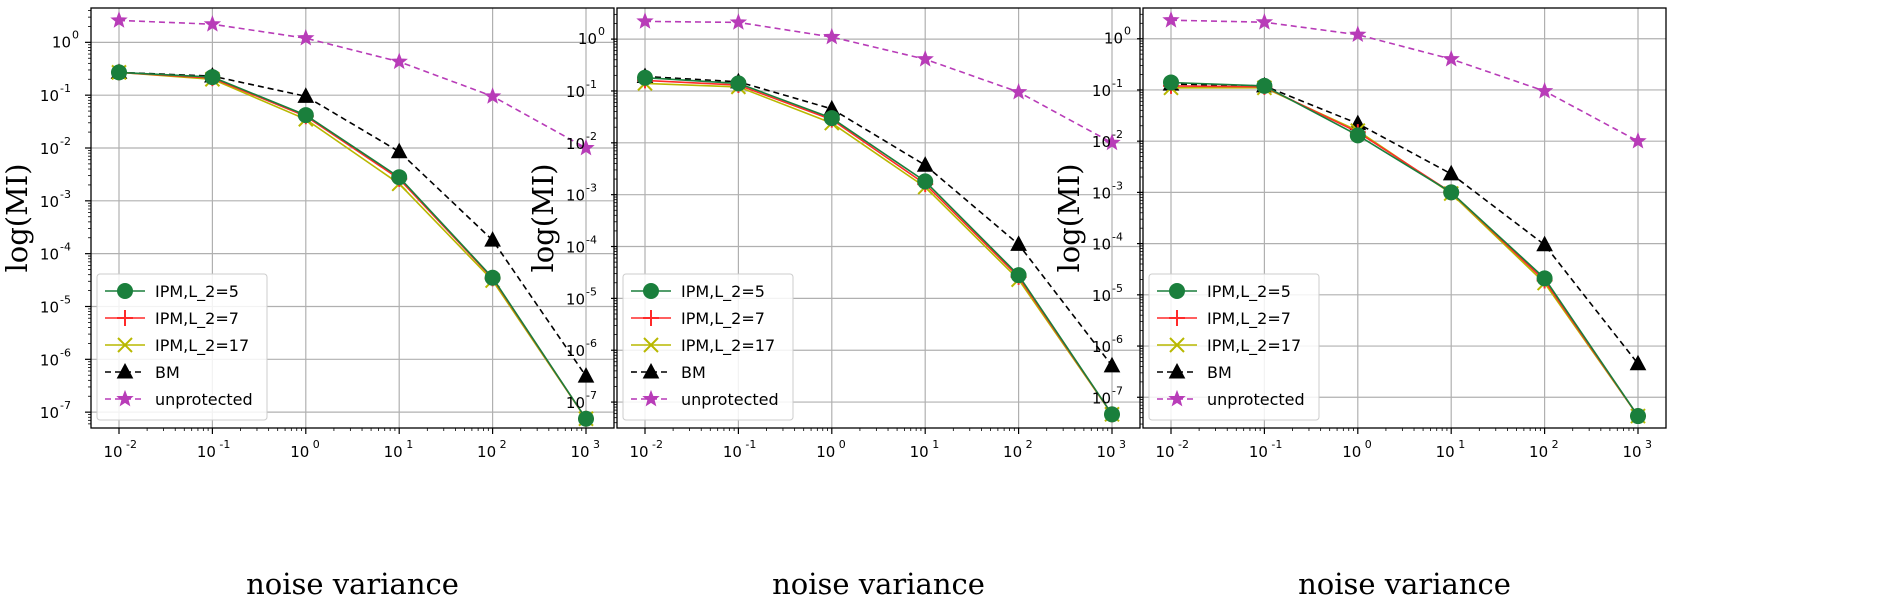 Image resolution: width=1900 pixels, height=600 pixels. Describe the element at coordinates (65, 352) in the screenshot. I see `y-tick-exponent: -6` at that location.